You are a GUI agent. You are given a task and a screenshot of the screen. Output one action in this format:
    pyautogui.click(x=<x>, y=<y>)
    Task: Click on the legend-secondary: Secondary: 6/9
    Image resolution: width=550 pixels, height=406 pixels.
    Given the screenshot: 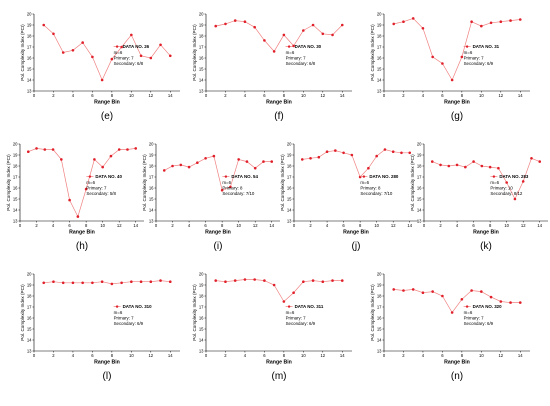 What is the action you would take?
    pyautogui.click(x=479, y=63)
    